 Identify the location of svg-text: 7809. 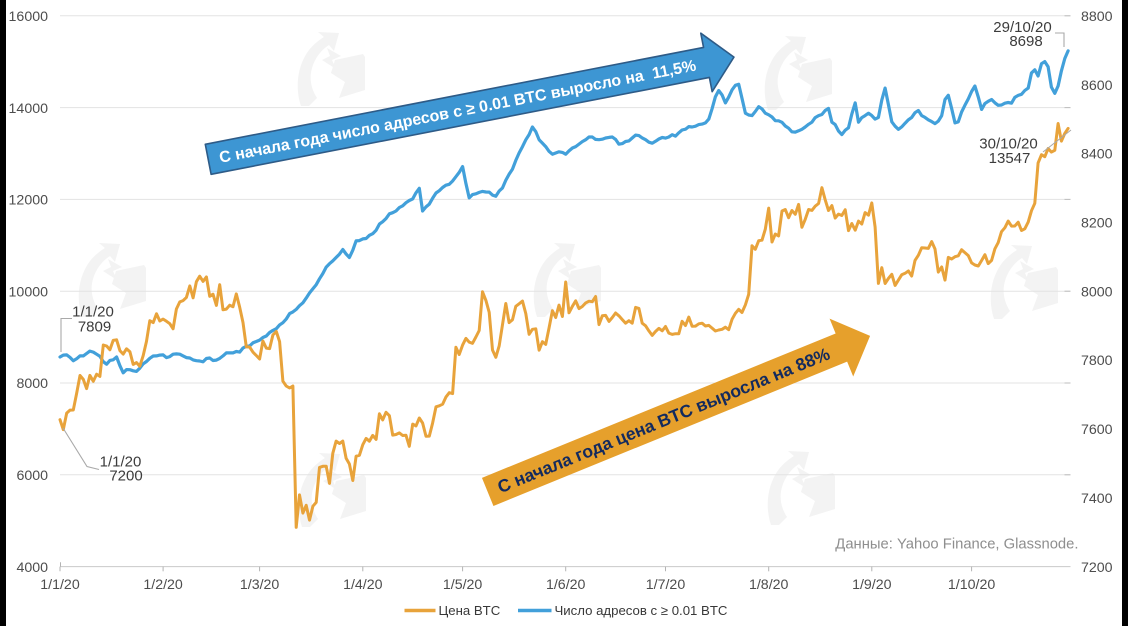
(94, 327).